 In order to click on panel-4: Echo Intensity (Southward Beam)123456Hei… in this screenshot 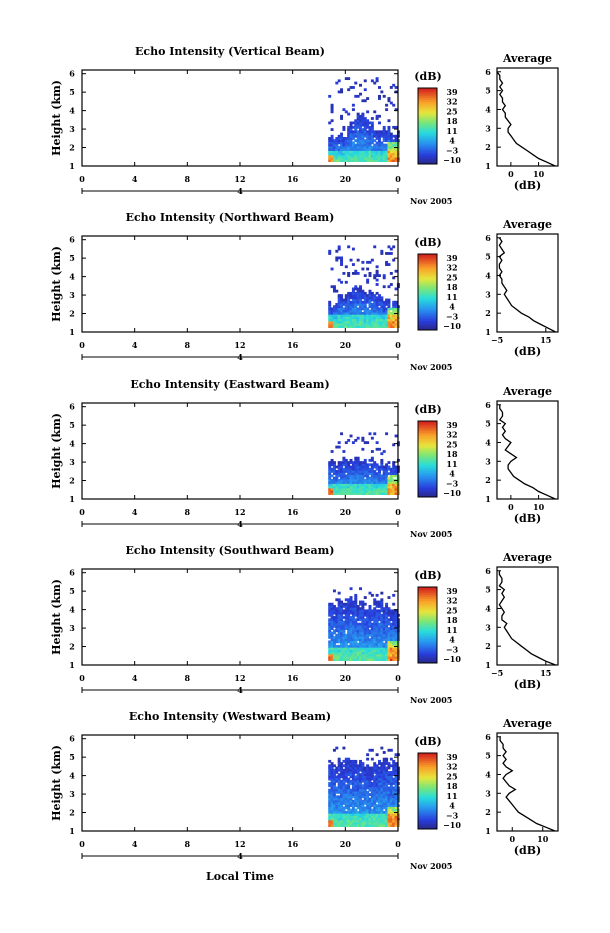, I will do `click(304, 624)`.